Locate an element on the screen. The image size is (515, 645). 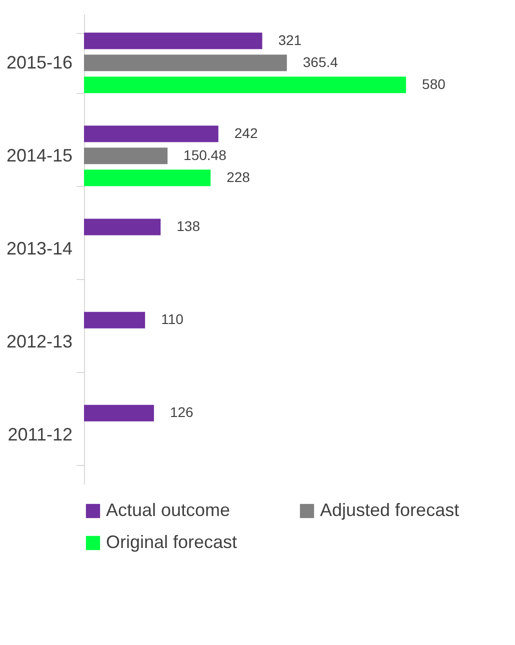
y-tick-label: 2012-13 is located at coordinates (39, 342).